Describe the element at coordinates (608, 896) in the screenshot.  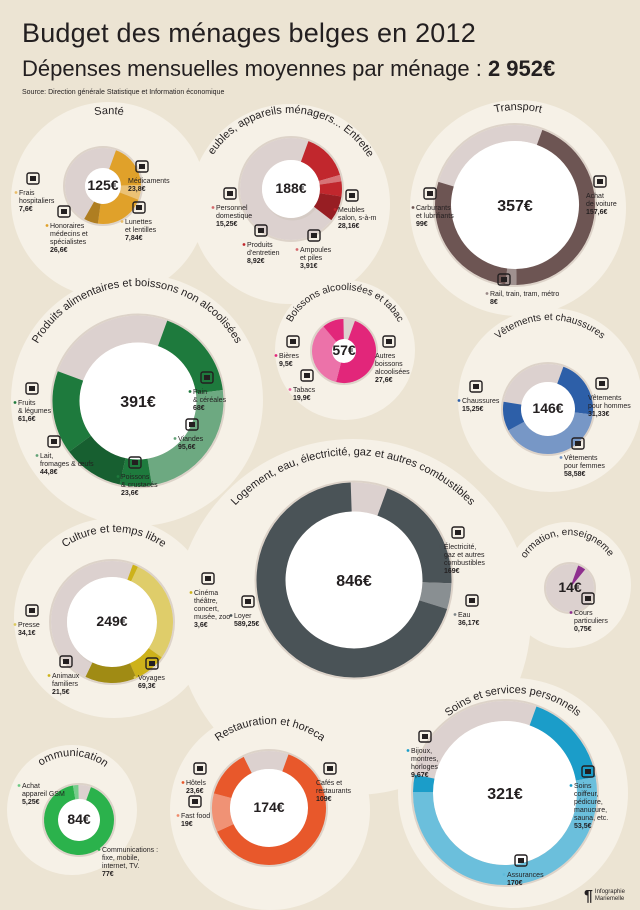
I see `credit-logo: ¶ Infographie Mariemelle` at that location.